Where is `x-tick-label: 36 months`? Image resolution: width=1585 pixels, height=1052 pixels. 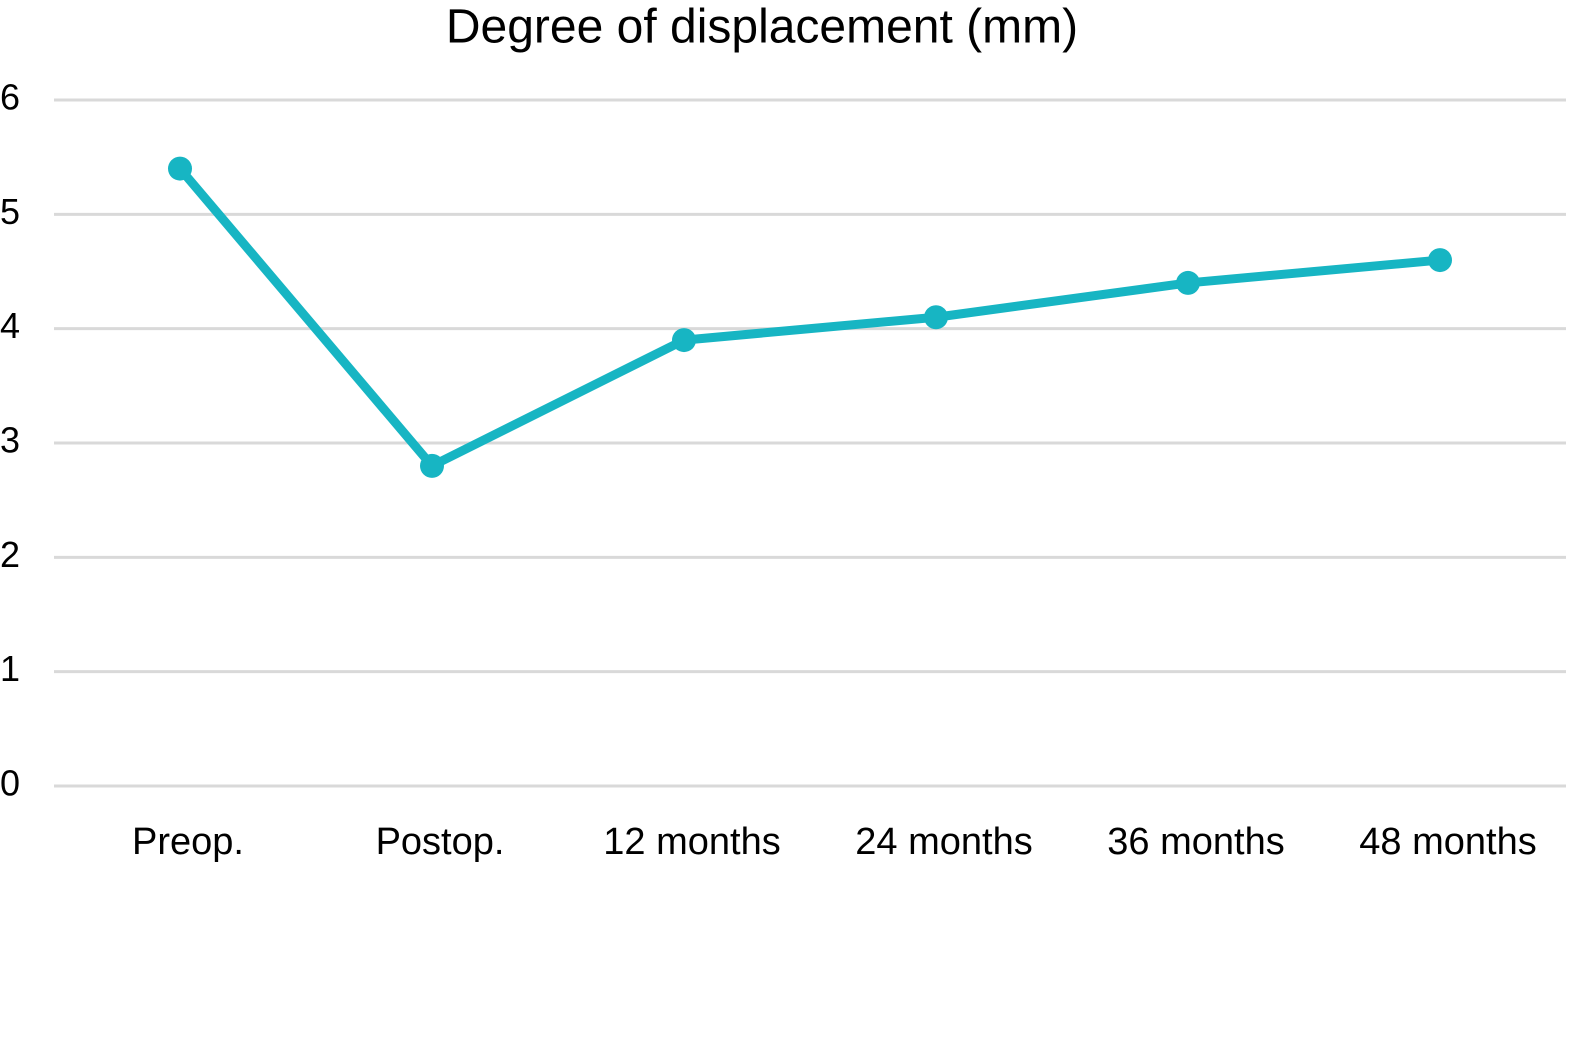
x-tick-label: 36 months is located at coordinates (1195, 842).